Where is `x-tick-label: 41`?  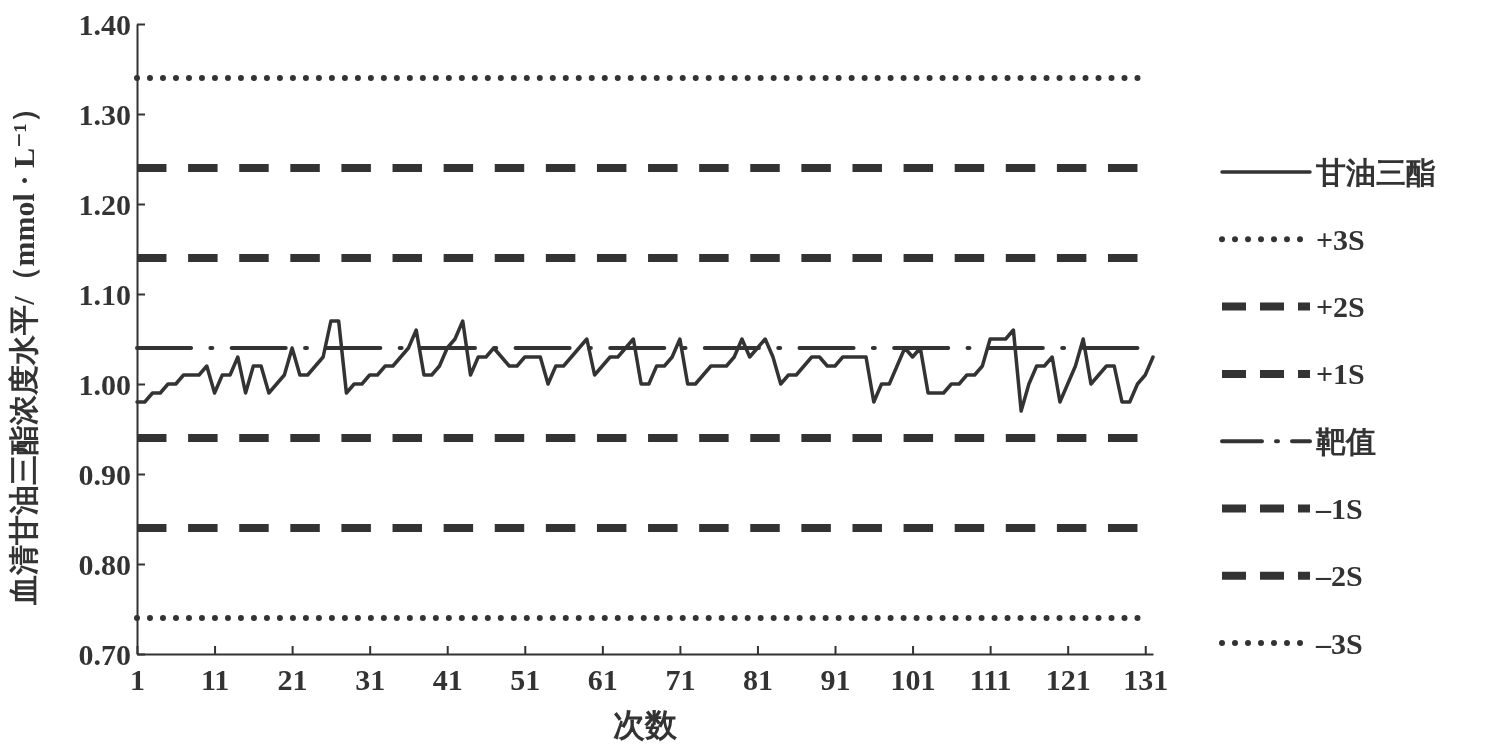 x-tick-label: 41 is located at coordinates (447, 679).